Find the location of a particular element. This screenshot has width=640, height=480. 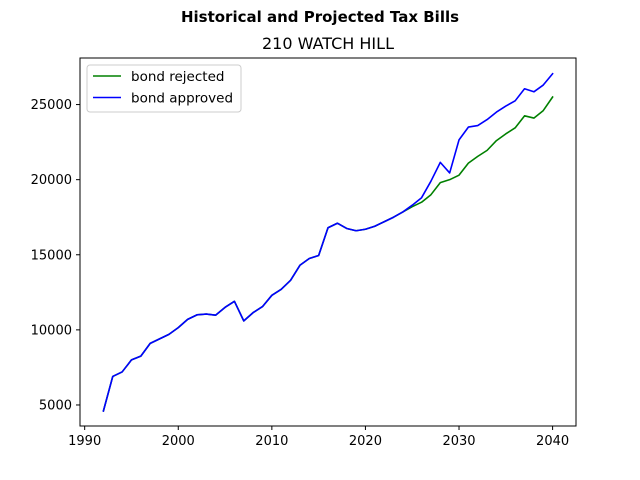

y-tick-label: 10000 is located at coordinates (51, 330).